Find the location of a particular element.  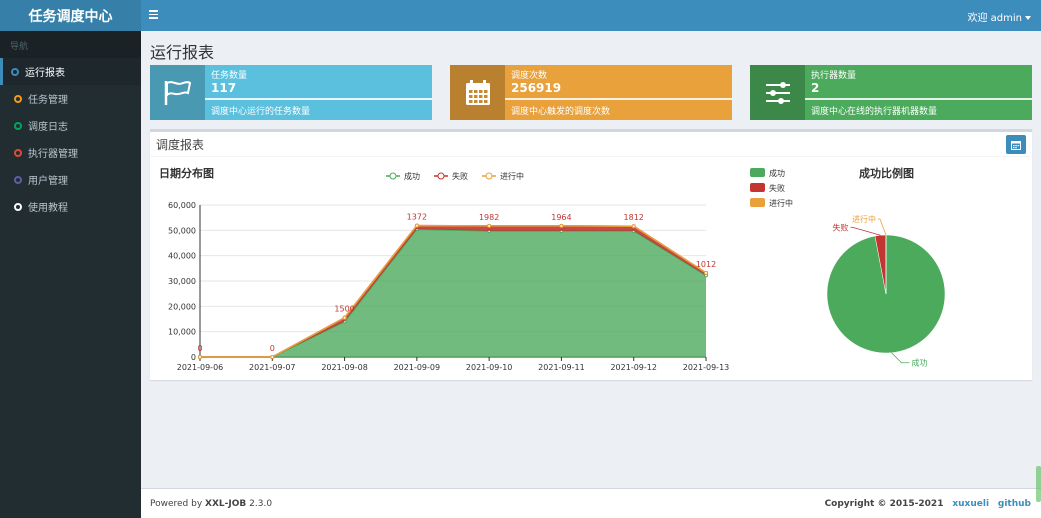

sidebar-item-label: 使用教程 is located at coordinates (48, 208).